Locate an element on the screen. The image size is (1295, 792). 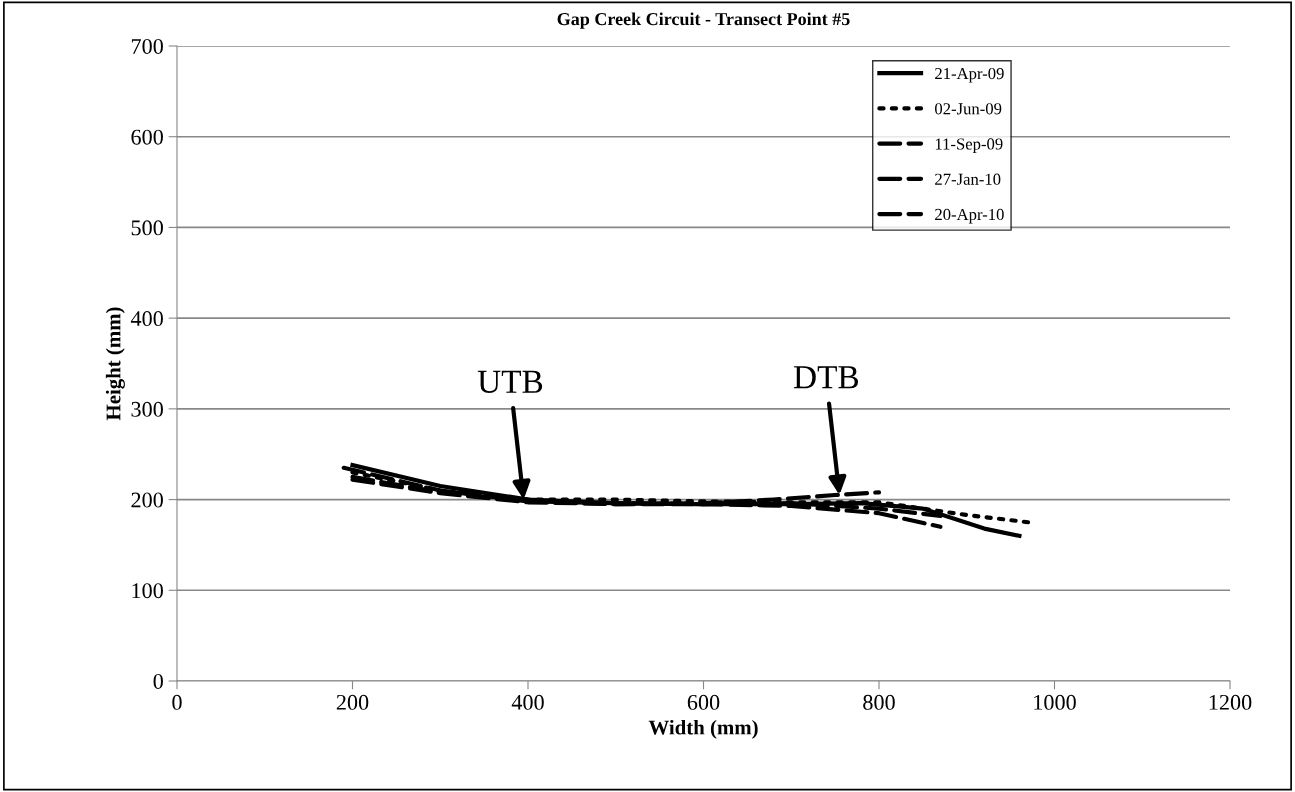
legend-label: 27-Jan-10 is located at coordinates (968, 179).